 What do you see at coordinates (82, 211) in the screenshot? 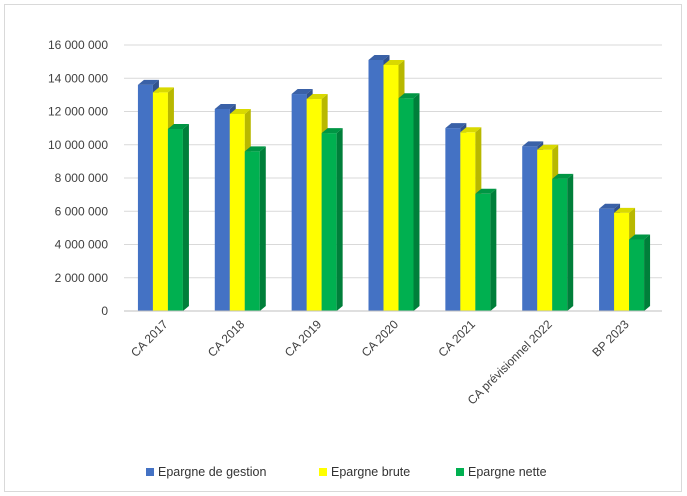
I see `y-tick-label: 6 000 000` at bounding box center [82, 211].